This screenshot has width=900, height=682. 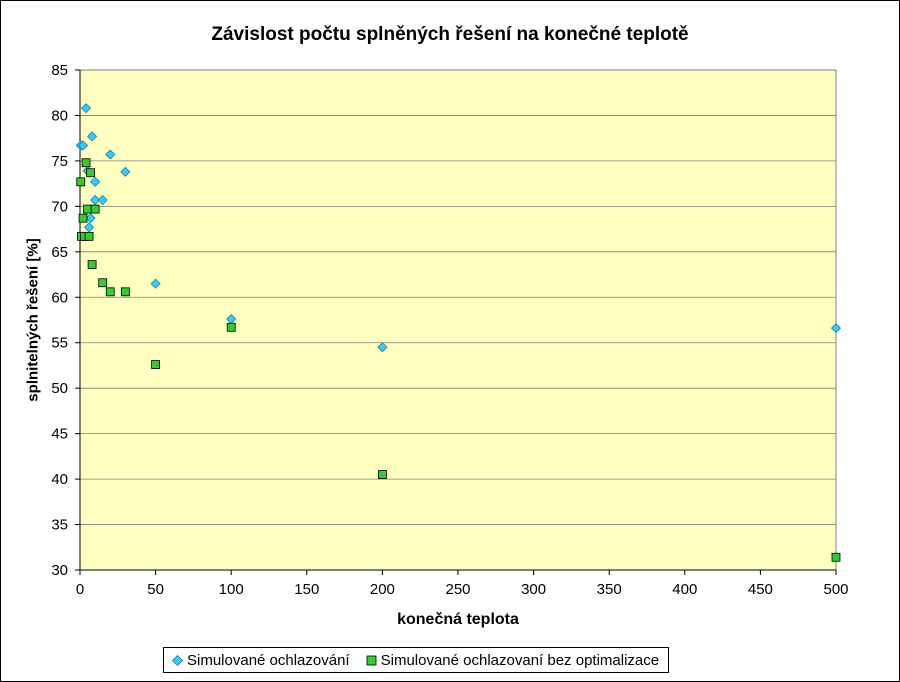 What do you see at coordinates (382, 589) in the screenshot?
I see `x-tick-label-200: 200` at bounding box center [382, 589].